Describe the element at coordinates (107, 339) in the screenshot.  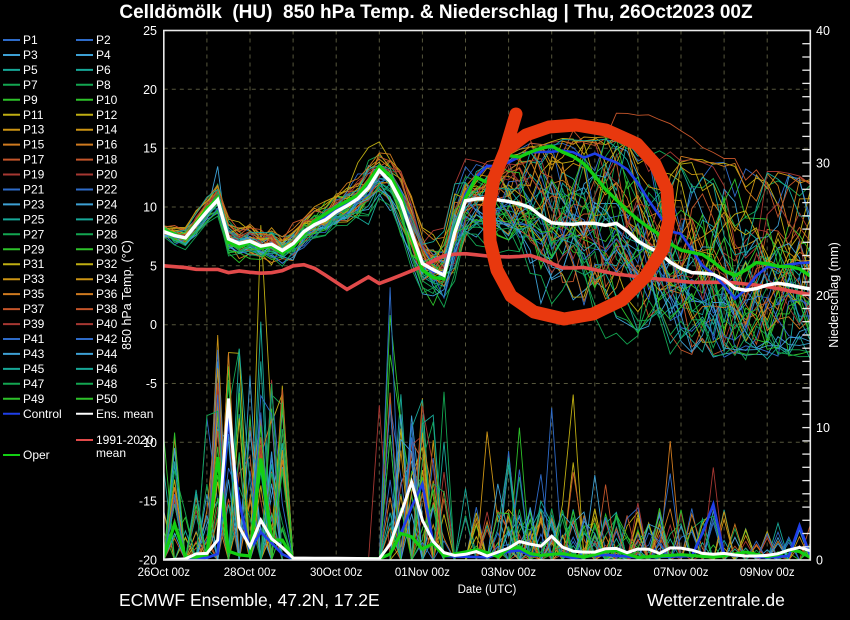
I see `svg-text: P42` at that location.